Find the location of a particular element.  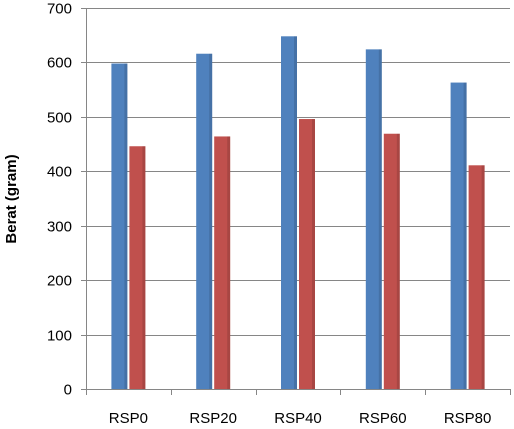

x-tick-label: RSP20 is located at coordinates (213, 418).